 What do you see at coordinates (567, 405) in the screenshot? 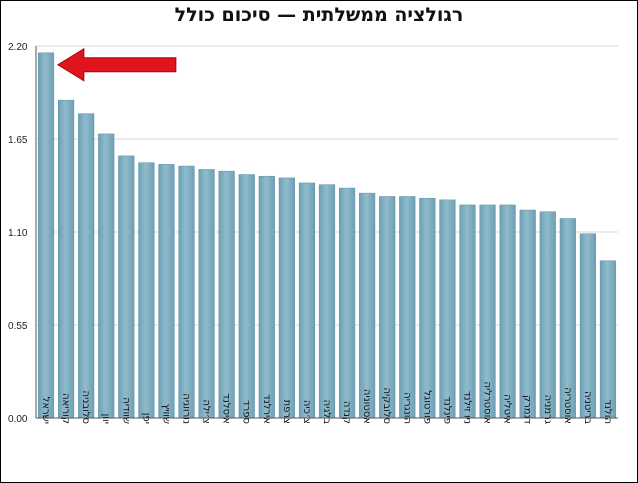
I see `x-tick-label: אוסטריה` at bounding box center [567, 405].